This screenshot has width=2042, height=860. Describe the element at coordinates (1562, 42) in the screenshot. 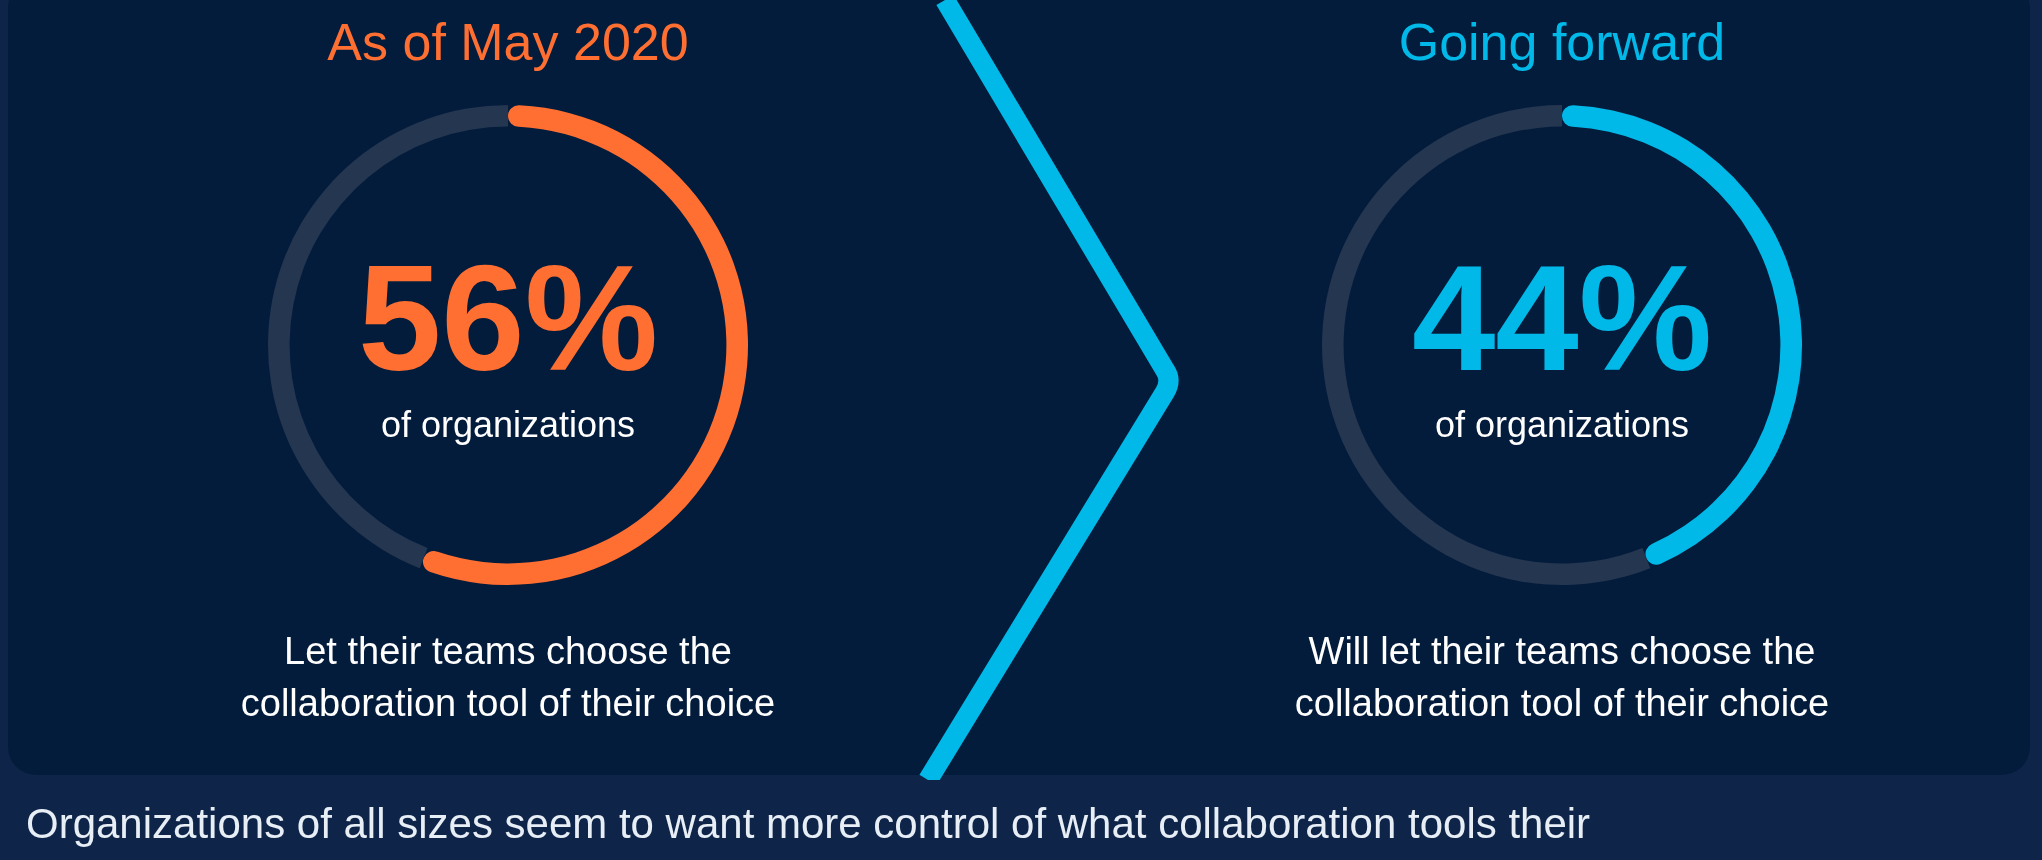

I see `chart-title: Going forward` at that location.